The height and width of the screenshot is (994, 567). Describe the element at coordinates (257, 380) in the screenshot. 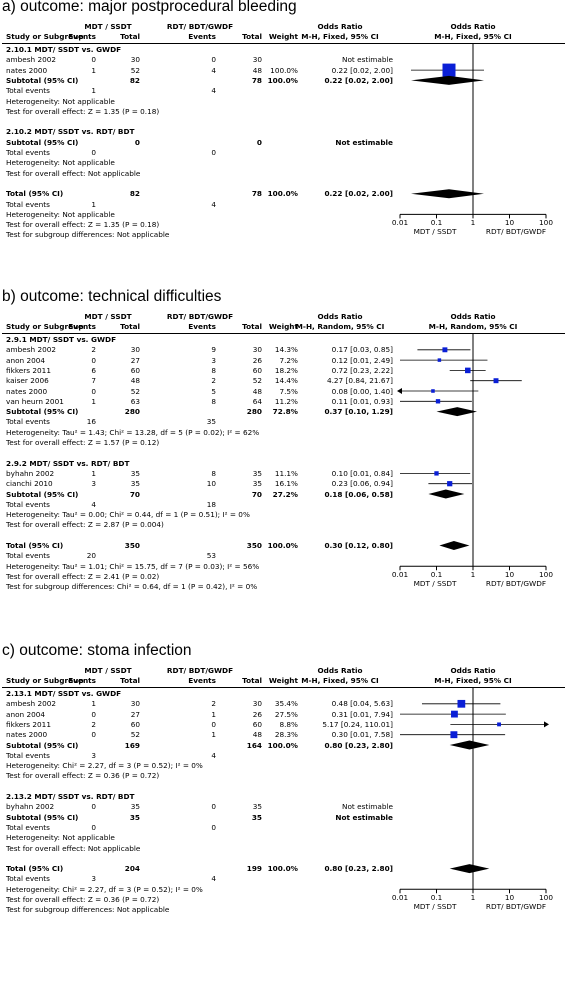

I see `total2-cell: 52` at that location.